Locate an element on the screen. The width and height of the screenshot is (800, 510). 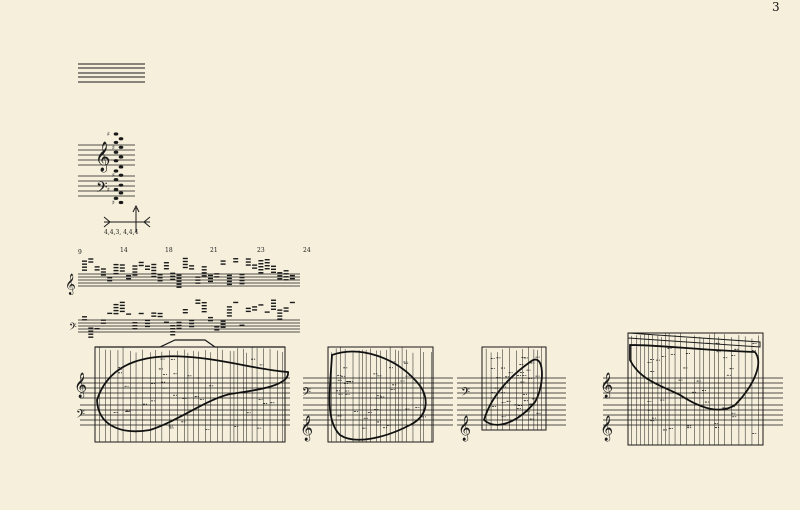
chord-block: 𝄞 𝄢 ♯♯♯♯♯♯ is located at coordinates (106, 168).